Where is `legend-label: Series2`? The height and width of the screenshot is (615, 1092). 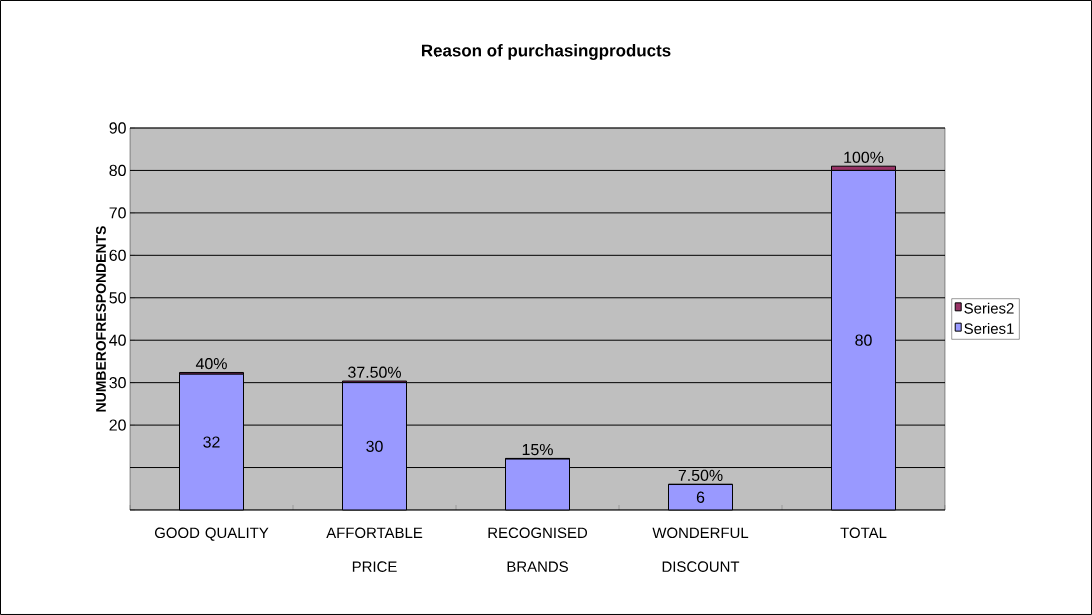 legend-label: Series2 is located at coordinates (989, 308).